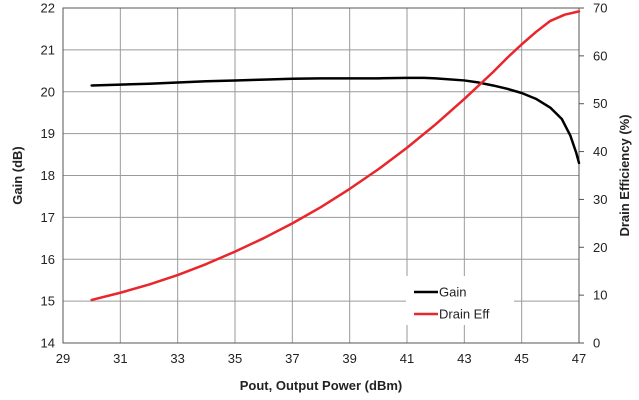 Image resolution: width=639 pixels, height=400 pixels. Describe the element at coordinates (600, 103) in the screenshot. I see `right-tick-label: 50` at that location.